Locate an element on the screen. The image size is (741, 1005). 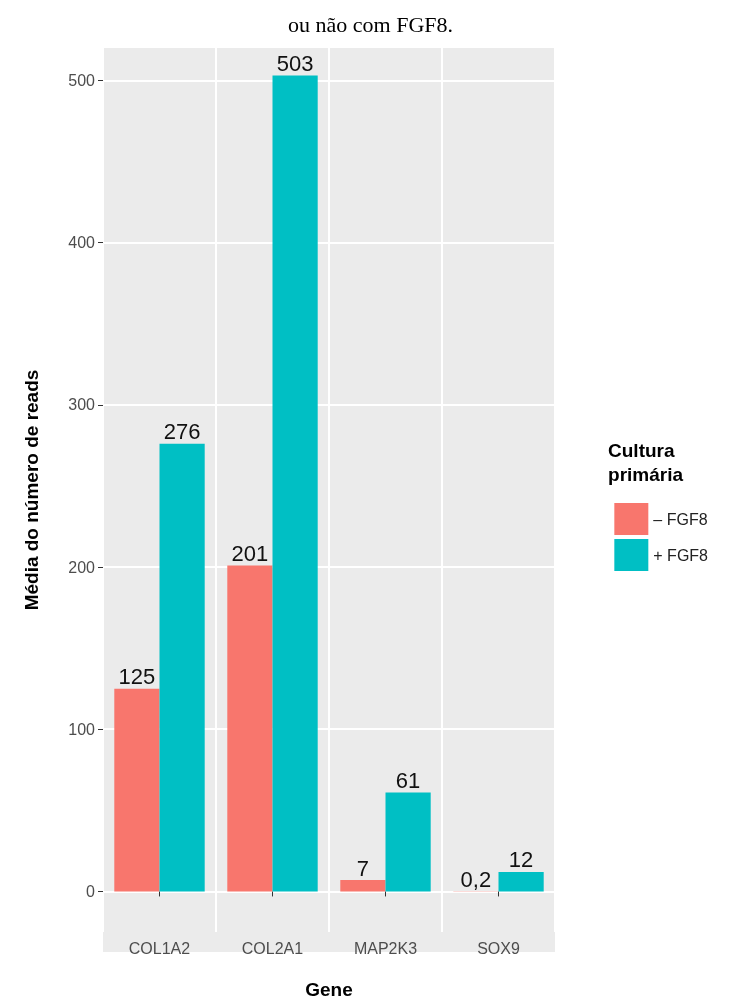
y-tick-label: 400 is located at coordinates (82, 243).